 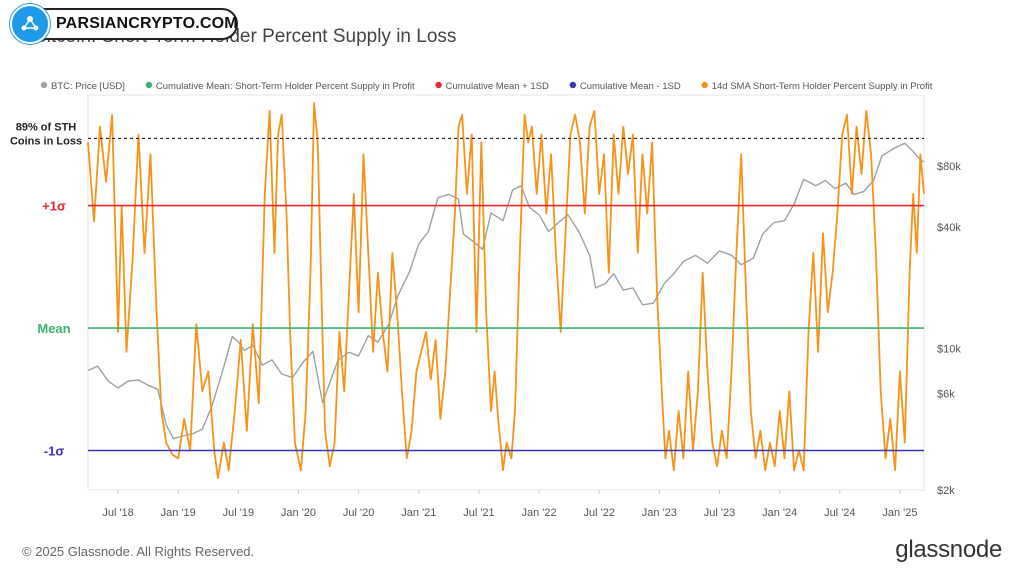 I want to click on ref-label-3: -1σ, so click(x=54, y=451).